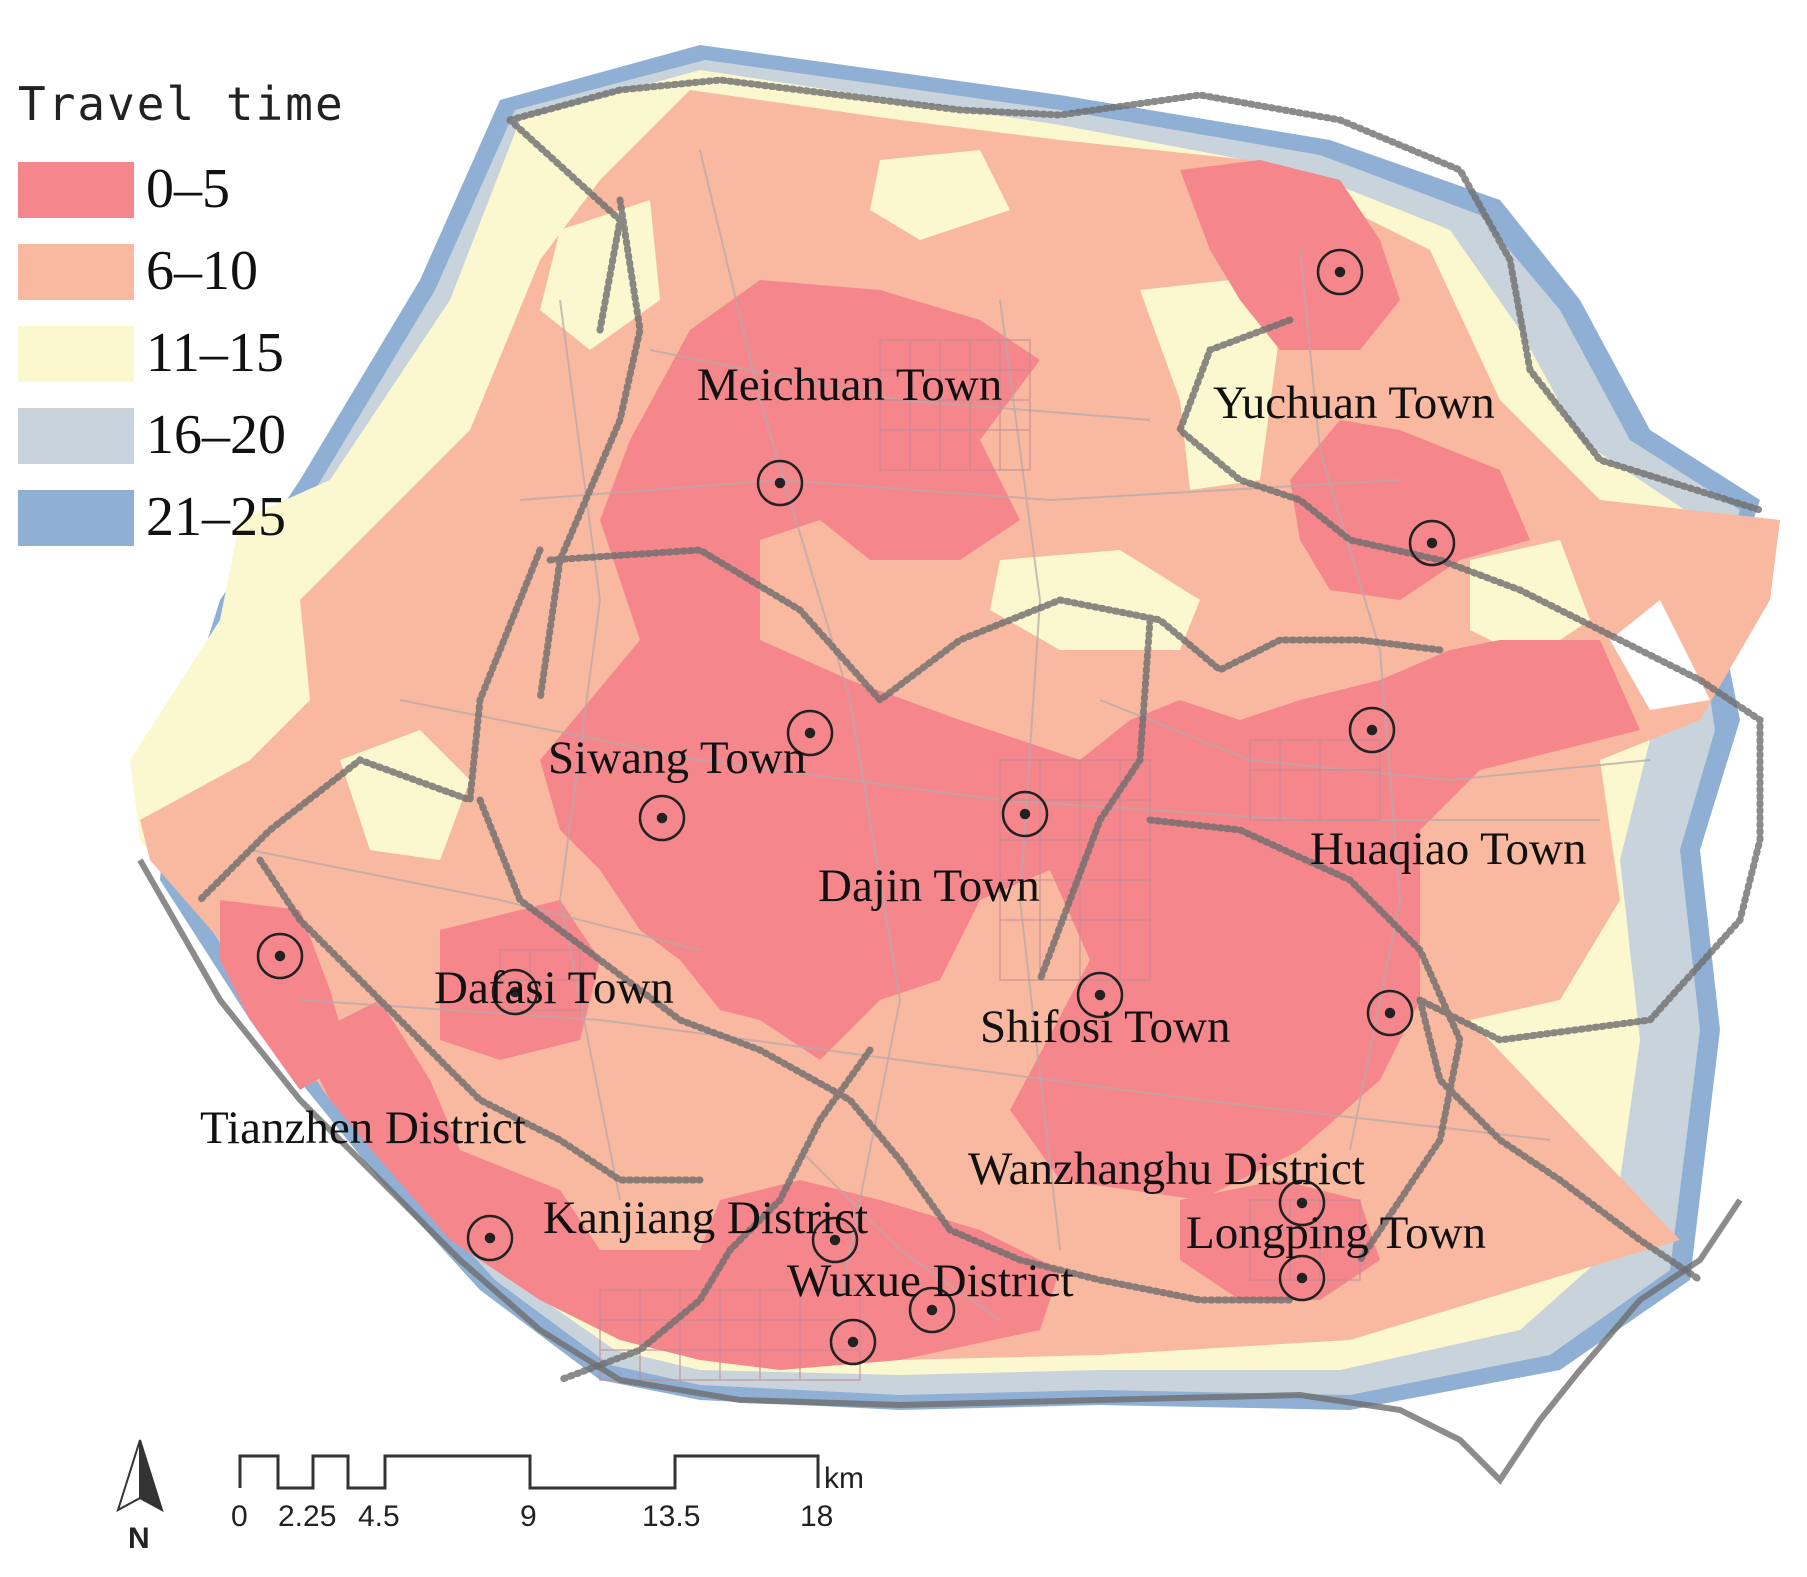 This screenshot has width=1807, height=1577. What do you see at coordinates (844, 1478) in the screenshot?
I see `scale-unit: km` at bounding box center [844, 1478].